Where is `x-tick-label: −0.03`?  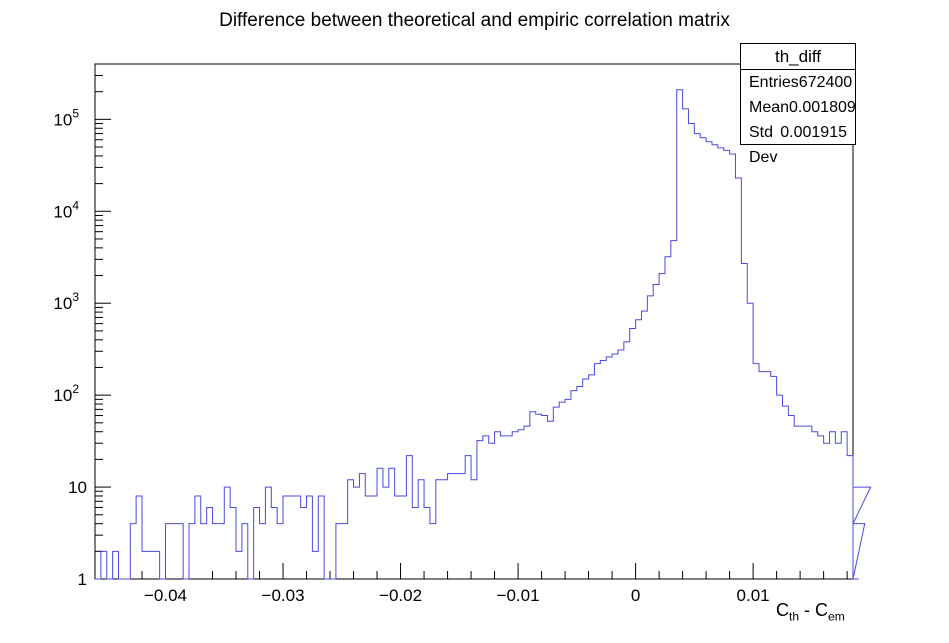 x-tick-label: −0.03 is located at coordinates (283, 595).